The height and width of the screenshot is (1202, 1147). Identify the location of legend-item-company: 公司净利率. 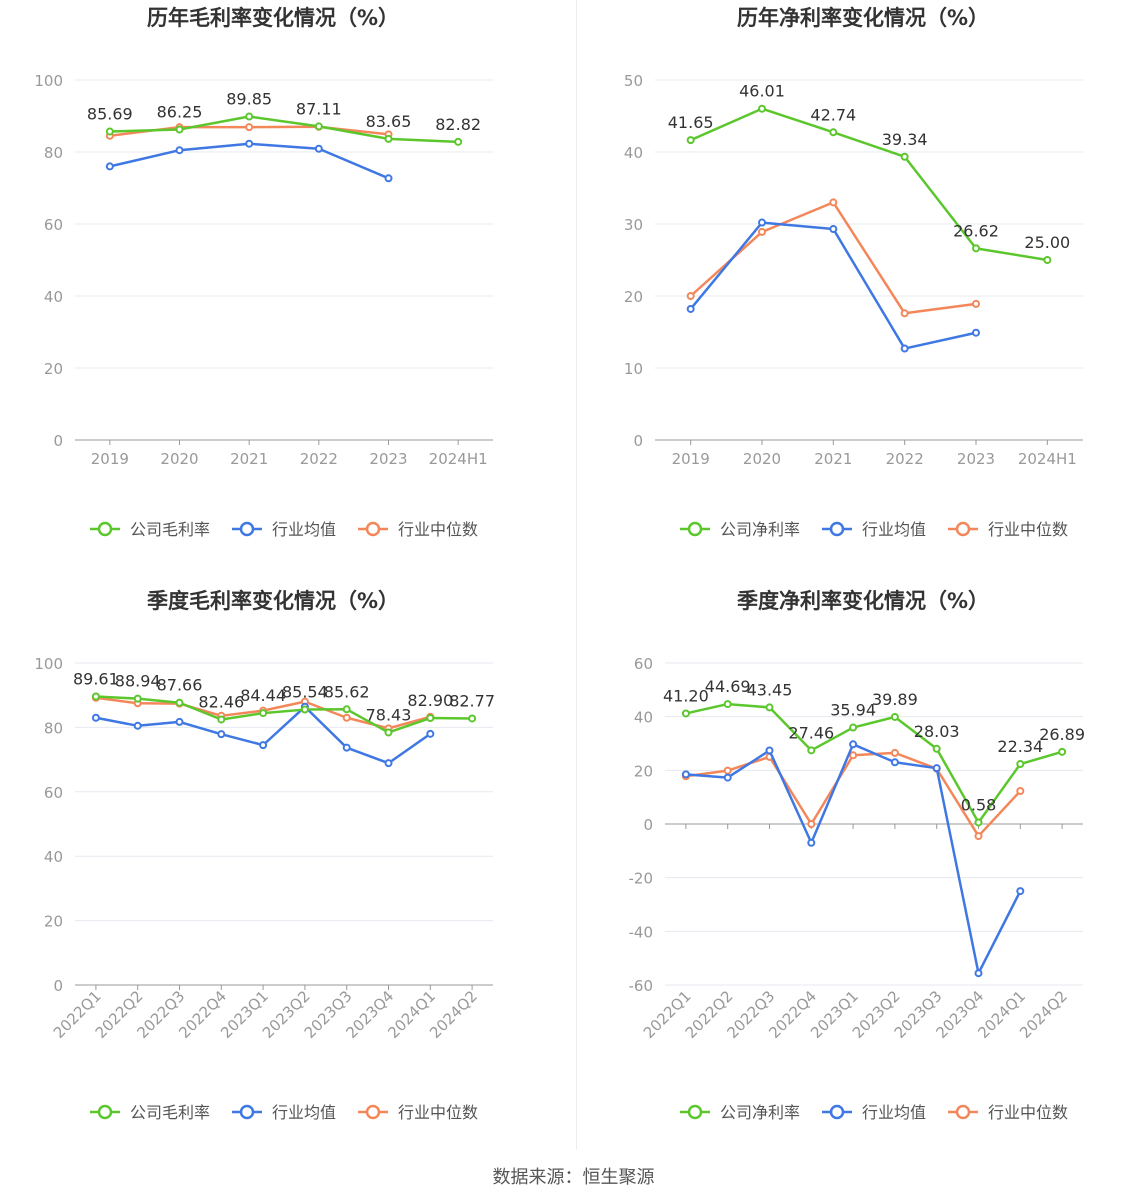
(740, 1112).